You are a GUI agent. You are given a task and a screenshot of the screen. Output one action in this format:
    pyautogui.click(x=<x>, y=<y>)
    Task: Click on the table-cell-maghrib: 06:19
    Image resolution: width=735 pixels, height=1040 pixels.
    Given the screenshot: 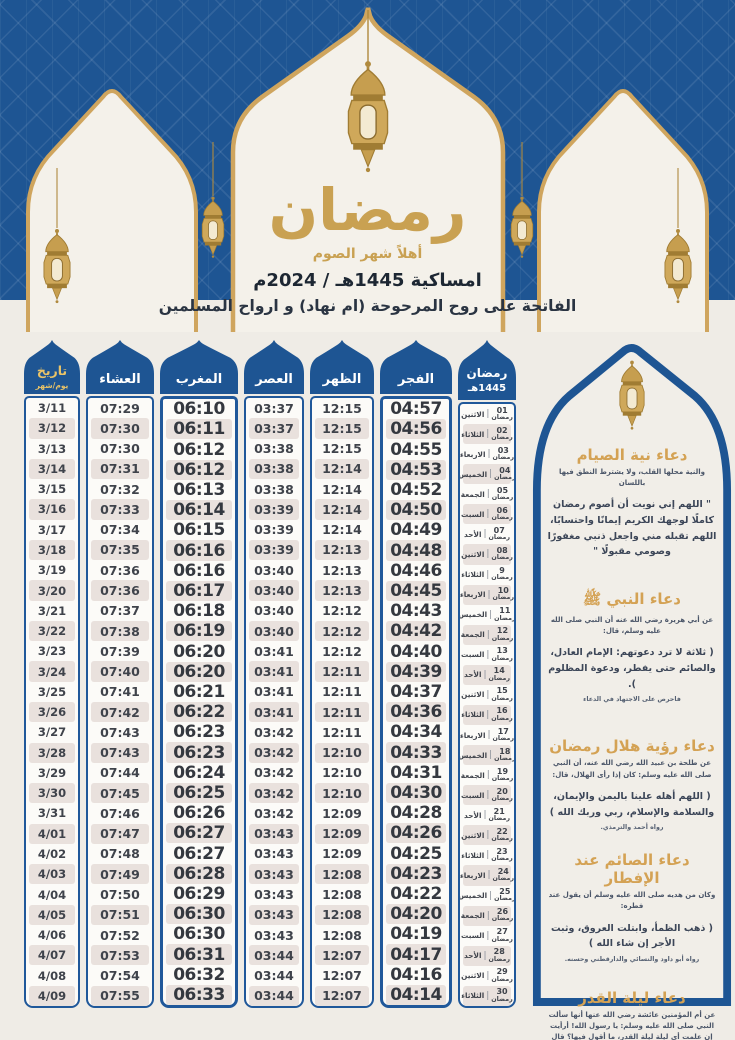 What is the action you would take?
    pyautogui.click(x=199, y=631)
    